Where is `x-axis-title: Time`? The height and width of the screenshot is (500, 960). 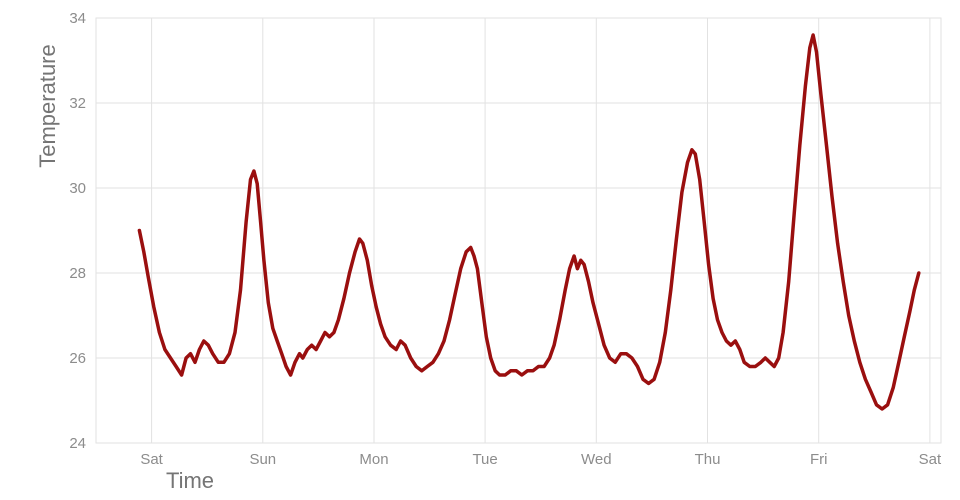
x-axis-title: Time is located at coordinates (190, 480).